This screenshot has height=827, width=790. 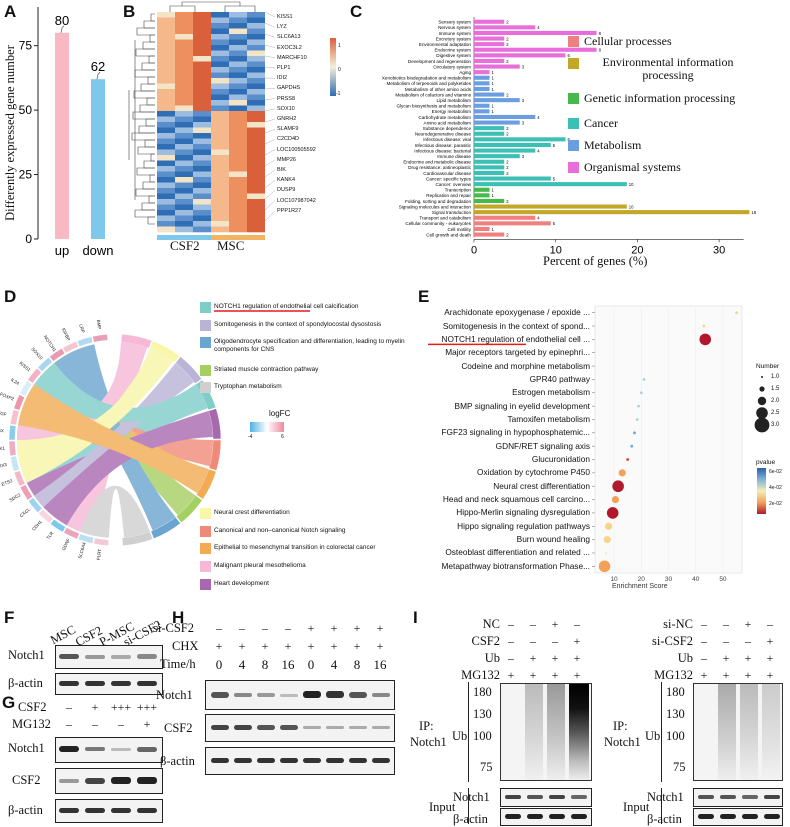 I want to click on panel-c-count-label: 10, so click(x=631, y=206).